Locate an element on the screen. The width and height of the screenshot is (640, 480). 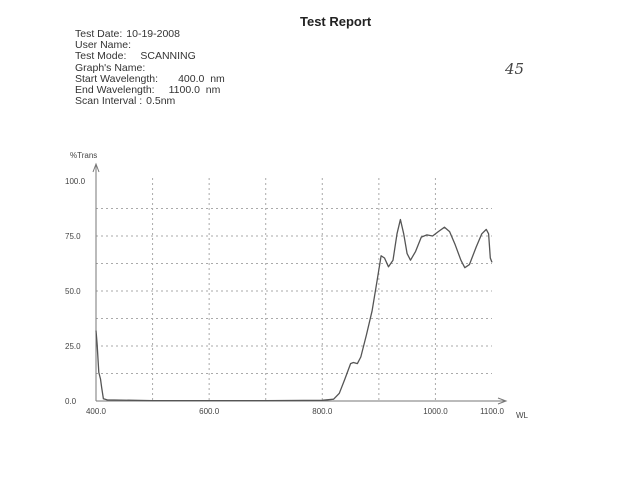
metadata-row: Test Date: 10-19-2008 is located at coordinates (150, 34).